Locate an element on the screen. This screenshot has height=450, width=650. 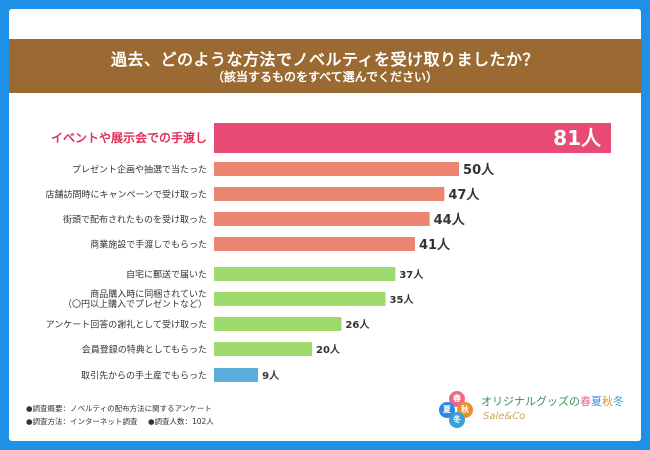
survey-count-note: ●調査人数：102人 is located at coordinates (180, 421).